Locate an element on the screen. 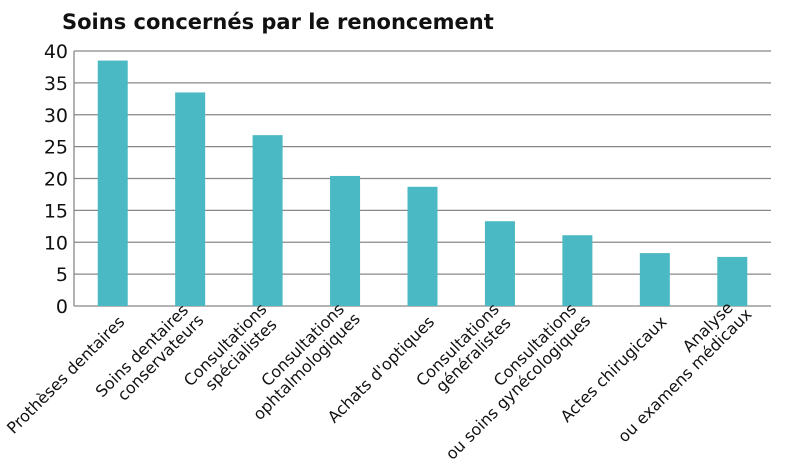 This screenshot has width=800, height=473. y-tick-label: 30 is located at coordinates (56, 116).